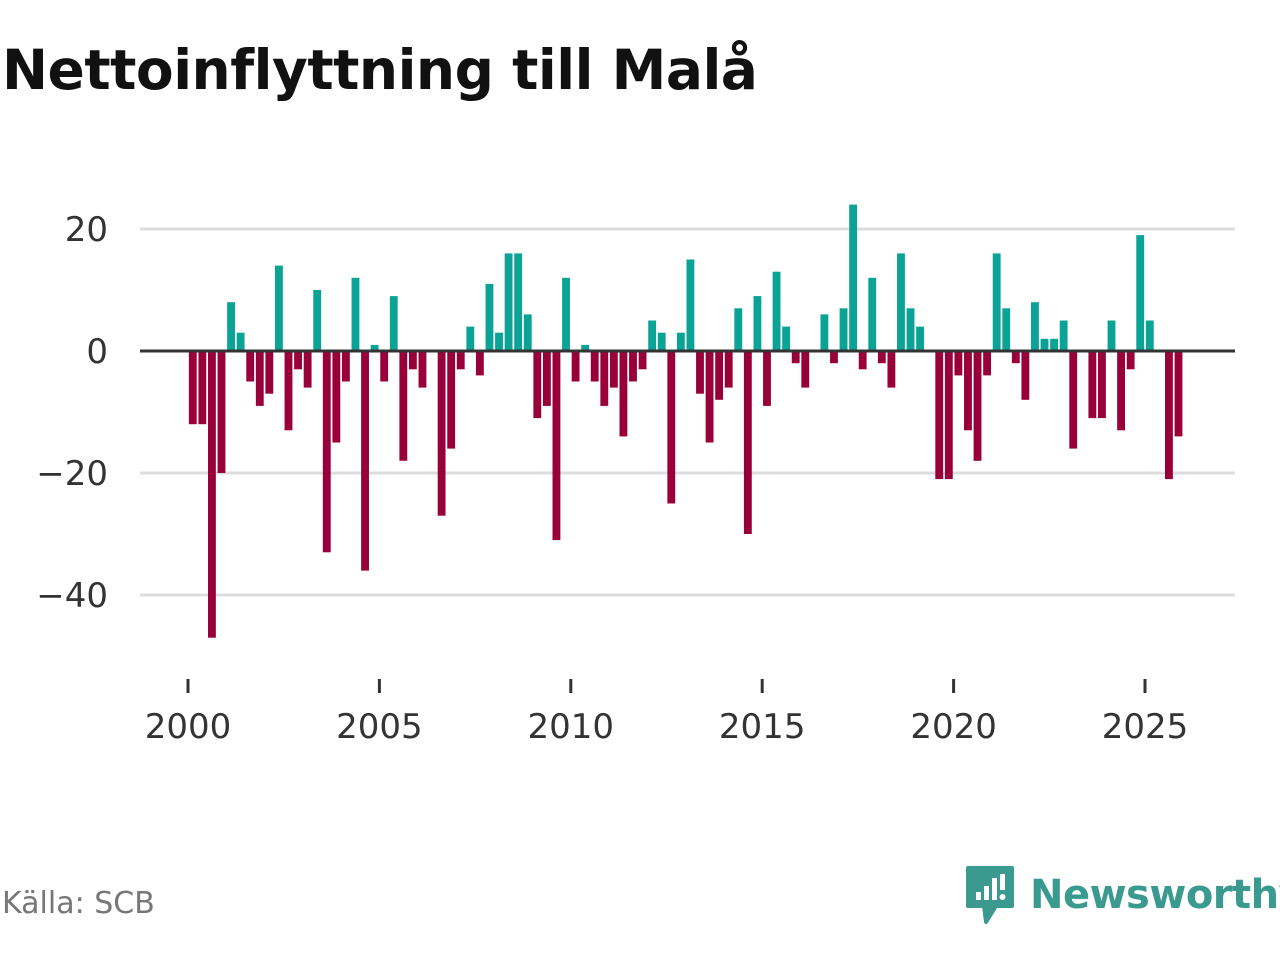  Describe the element at coordinates (72, 413) in the screenshot. I see `y-axis: 20 0 −20 −40` at that location.